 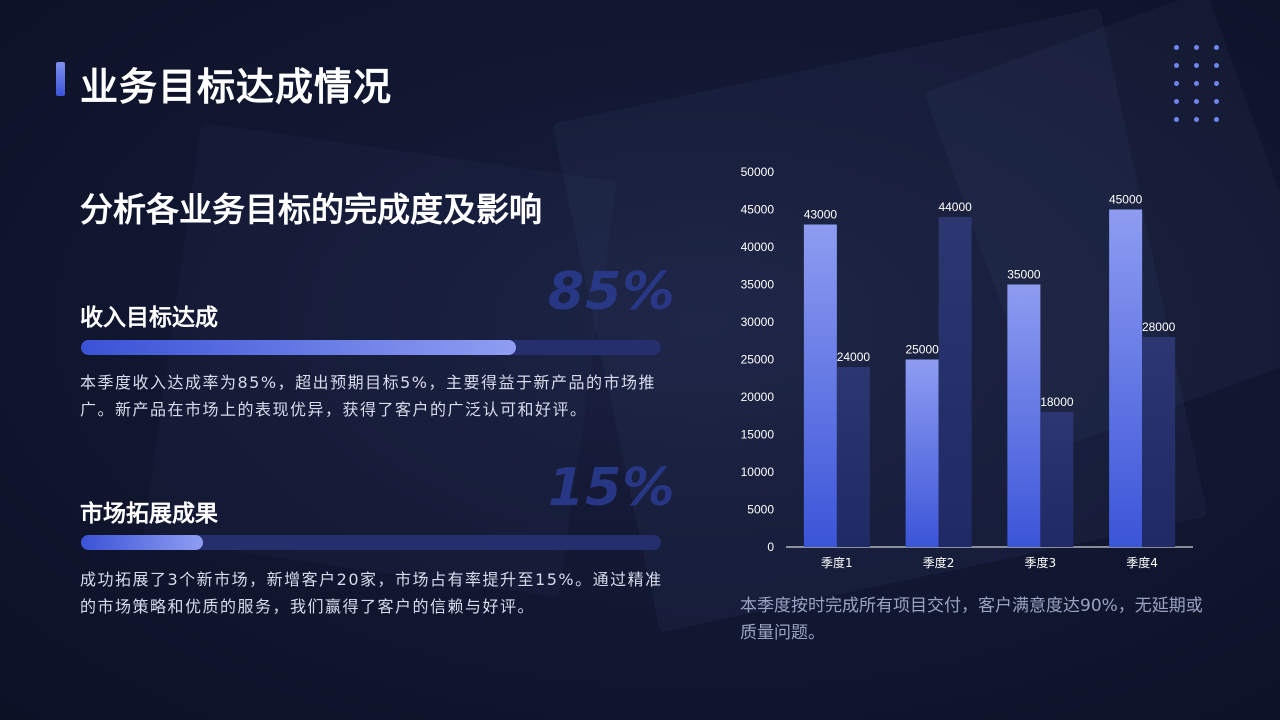 I want to click on revenue-progress-track, so click(x=371, y=347).